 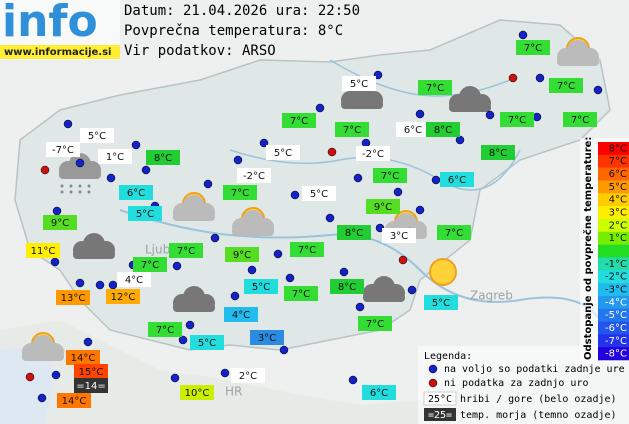 What do you see at coordinates (618, 200) in the screenshot?
I see `scale-label: 4°C` at bounding box center [618, 200].